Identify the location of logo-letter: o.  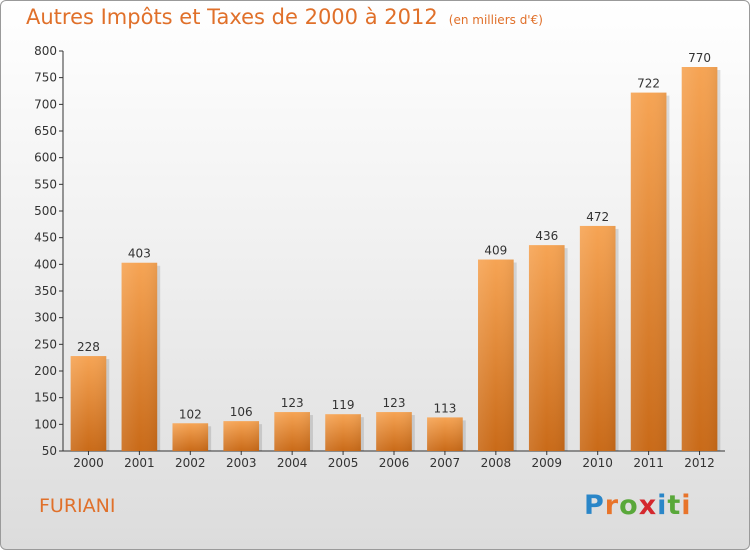
(629, 505).